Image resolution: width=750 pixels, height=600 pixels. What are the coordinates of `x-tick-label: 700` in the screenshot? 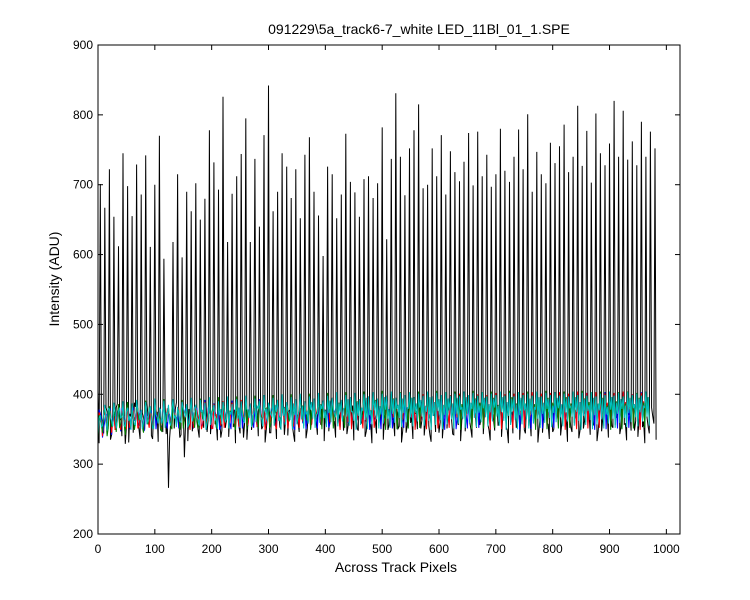 It's located at (496, 549).